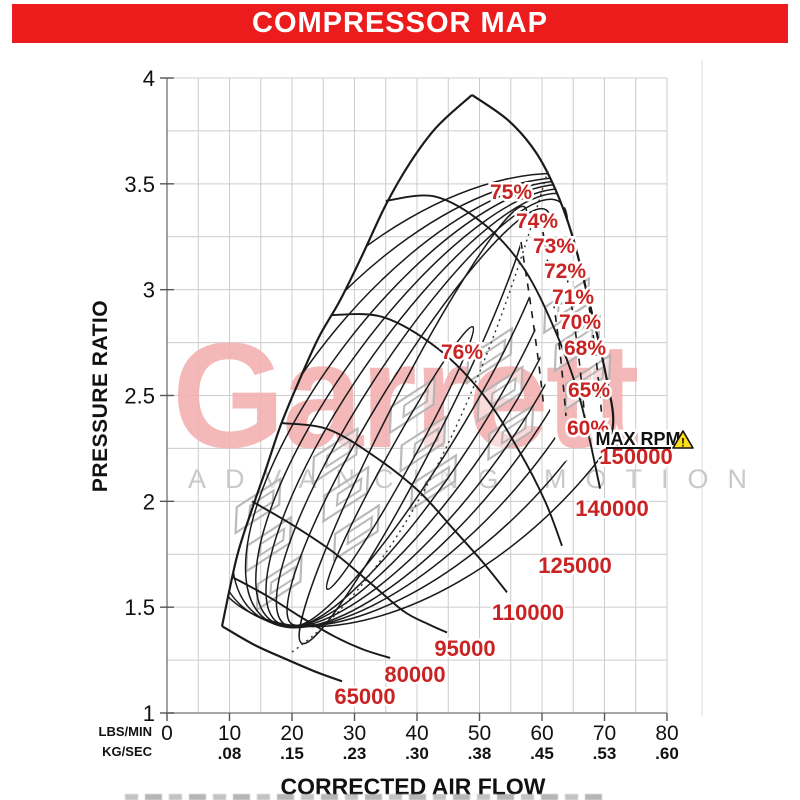 The image size is (800, 800). What do you see at coordinates (511, 192) in the screenshot?
I see `efficiency-label: 75%` at bounding box center [511, 192].